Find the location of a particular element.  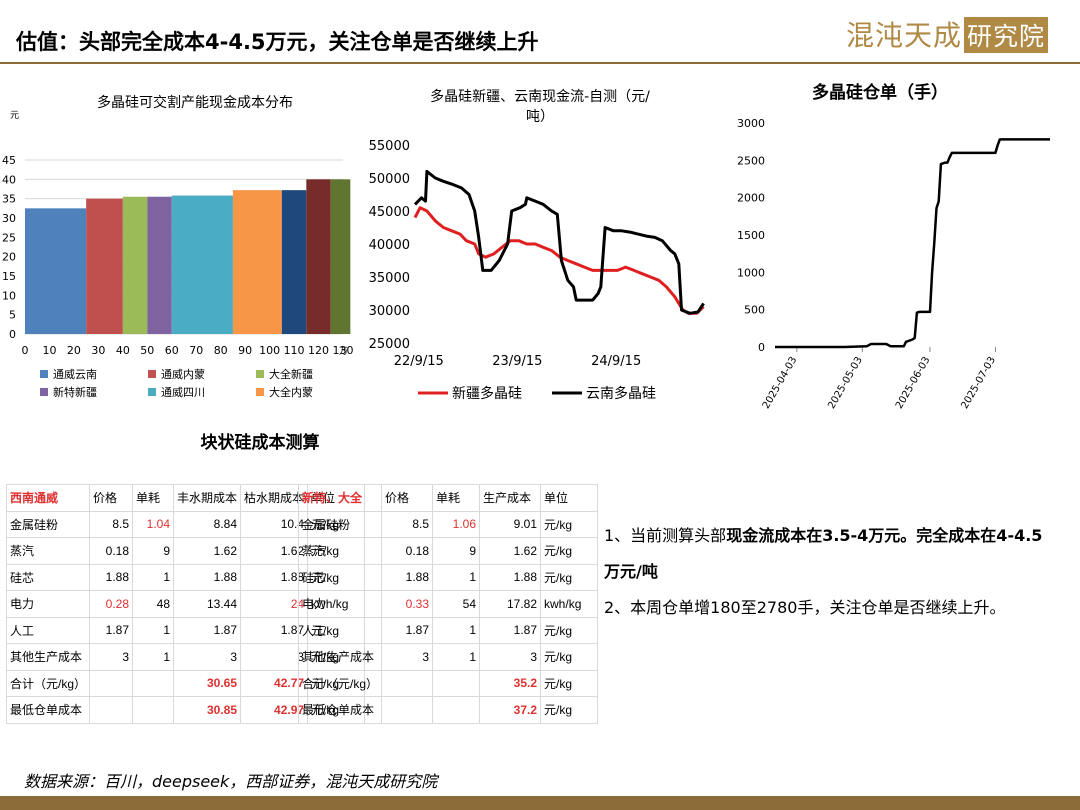

x-tick-label: 60 is located at coordinates (172, 350).